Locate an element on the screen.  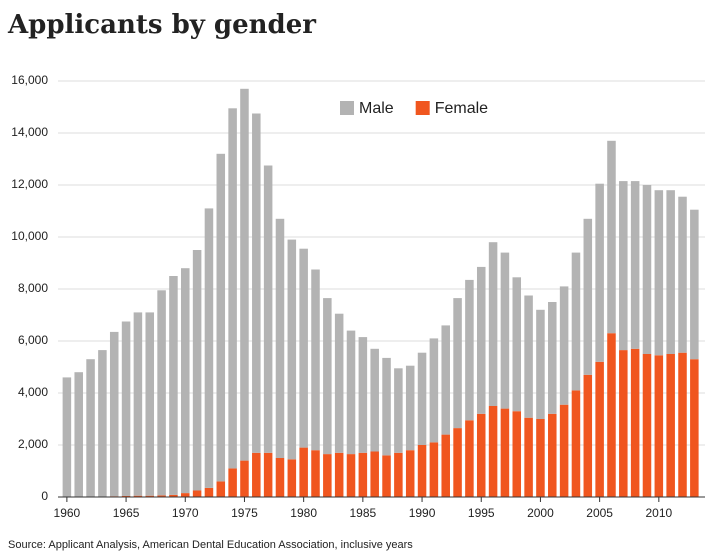
x-tick-label: 1965 is located at coordinates (126, 513).